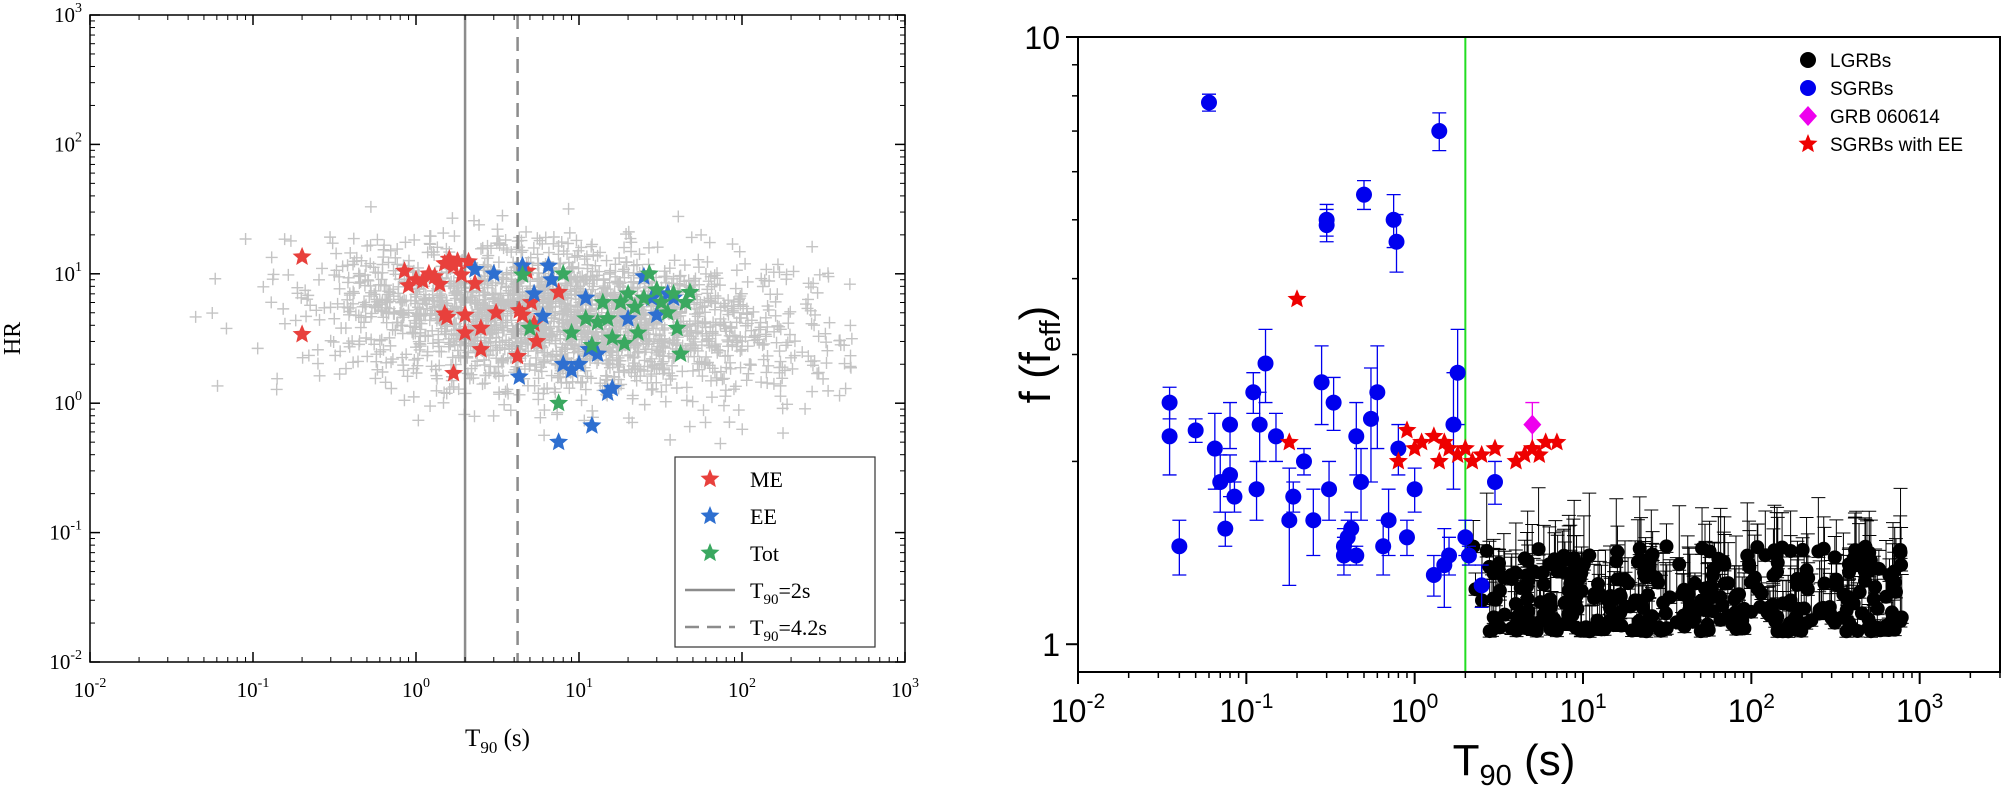  What do you see at coordinates (1078, 709) in the screenshot?
I see `x-tick-label: 10-2` at bounding box center [1078, 709].